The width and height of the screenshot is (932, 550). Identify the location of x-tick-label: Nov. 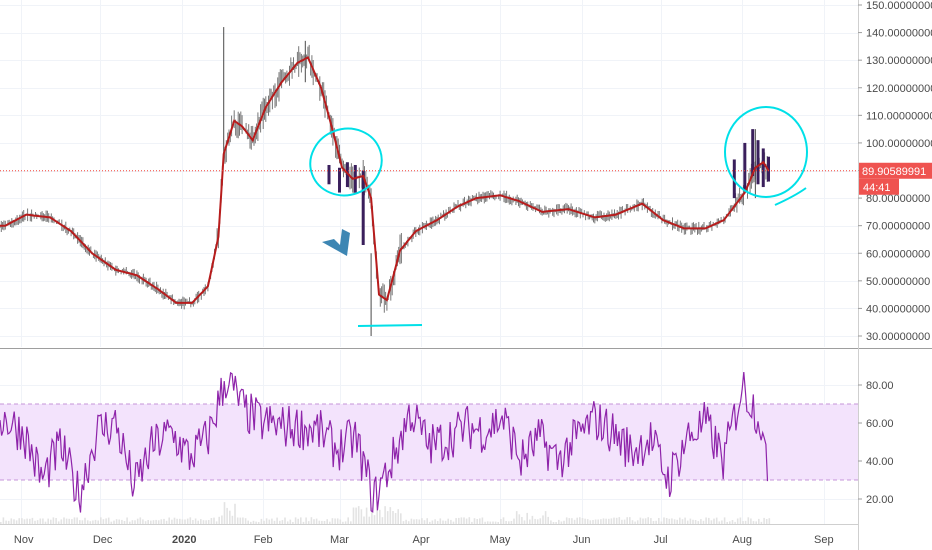
(24, 540).